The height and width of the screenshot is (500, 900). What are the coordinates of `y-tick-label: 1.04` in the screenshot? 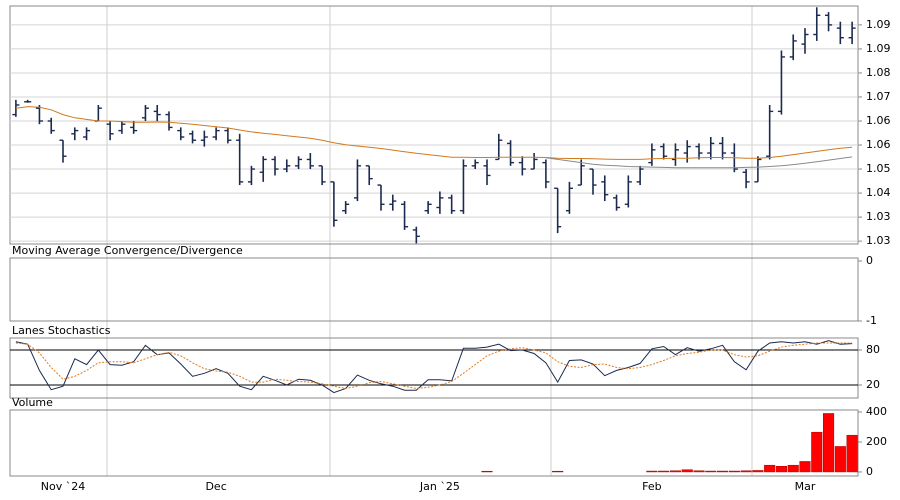 It's located at (878, 192).